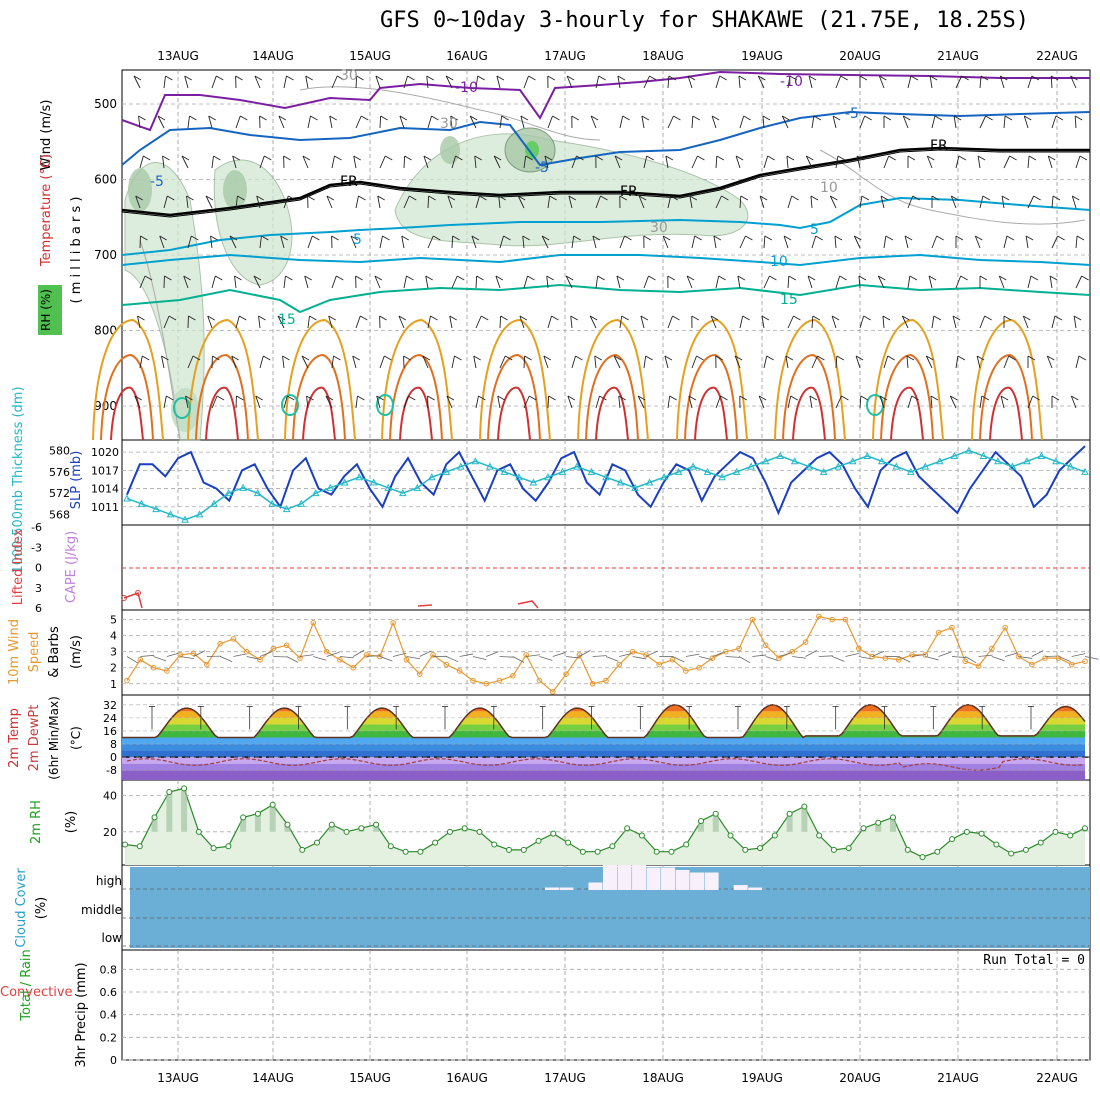  Describe the element at coordinates (566, 888) in the screenshot. I see `cloud-high-bar` at that location.